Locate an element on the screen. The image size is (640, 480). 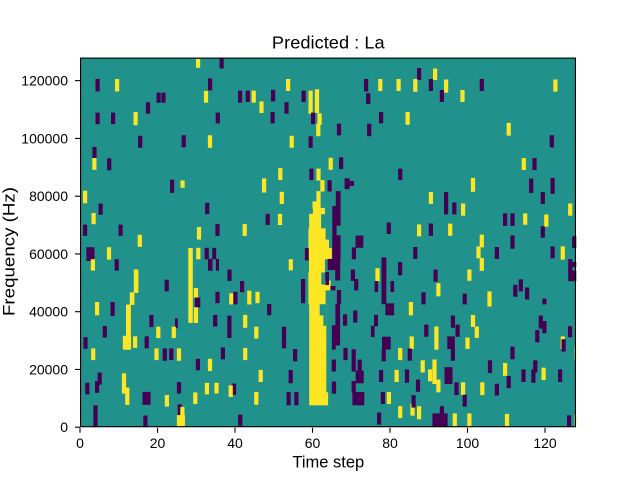
svg-text: 80 is located at coordinates (390, 443).